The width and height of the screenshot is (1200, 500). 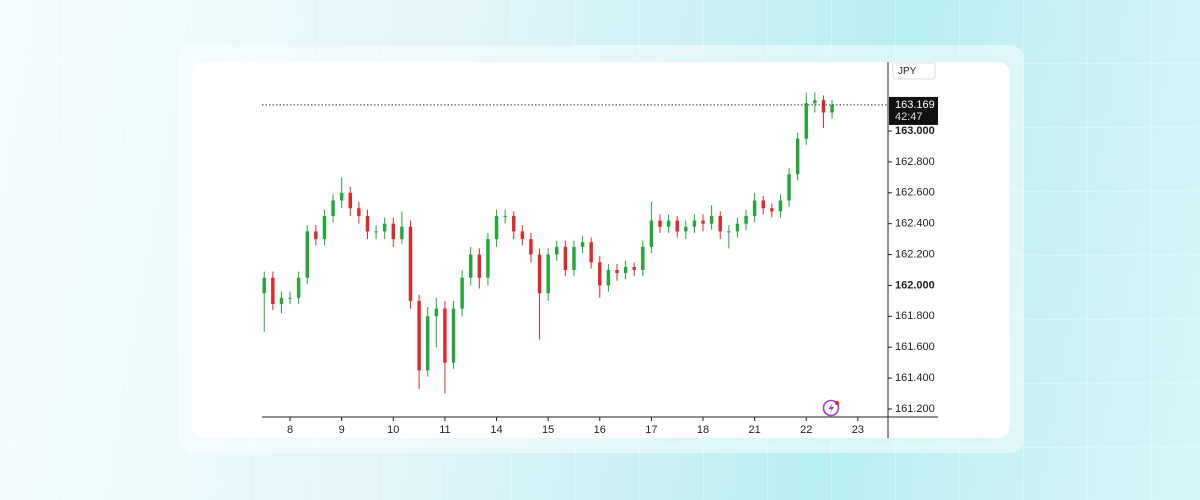 I want to click on x-tick-label: 17, so click(x=651, y=430).